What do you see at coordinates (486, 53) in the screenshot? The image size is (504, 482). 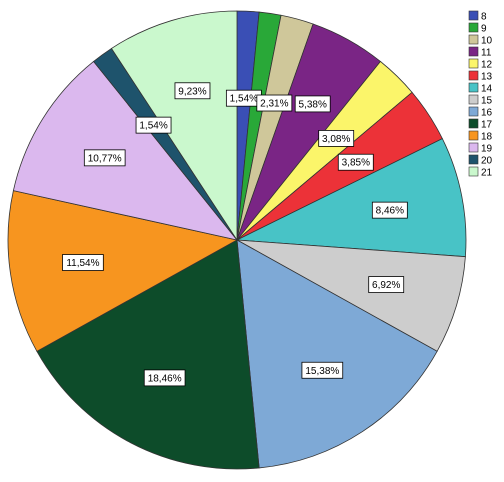 I see `legend-label-11: 11` at bounding box center [486, 53].